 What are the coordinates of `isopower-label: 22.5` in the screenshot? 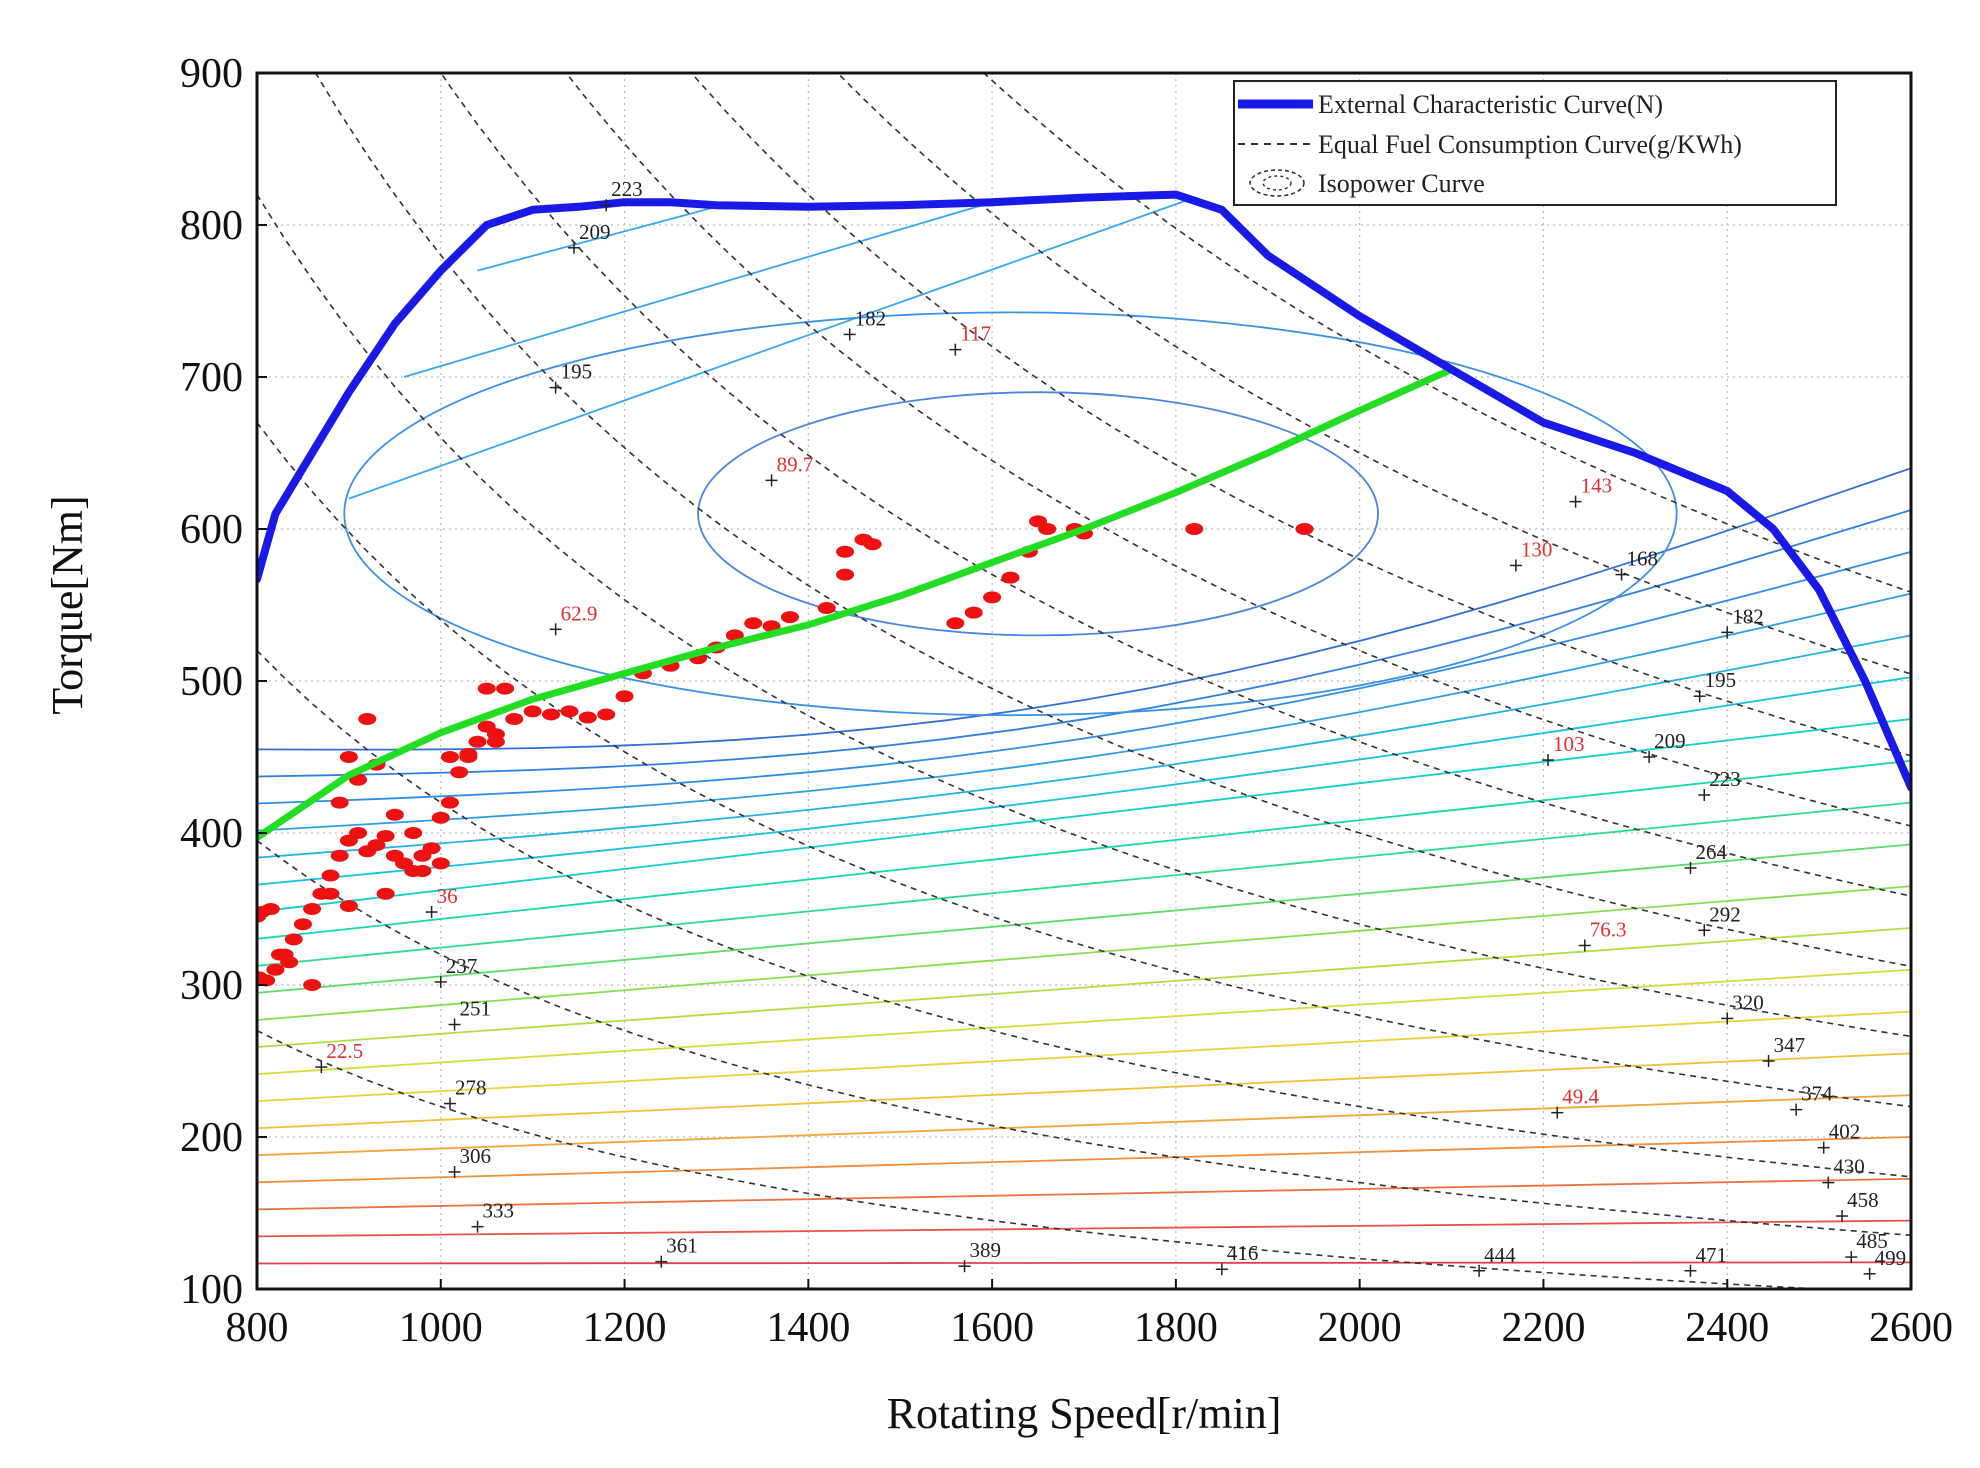 It's located at (344, 1051).